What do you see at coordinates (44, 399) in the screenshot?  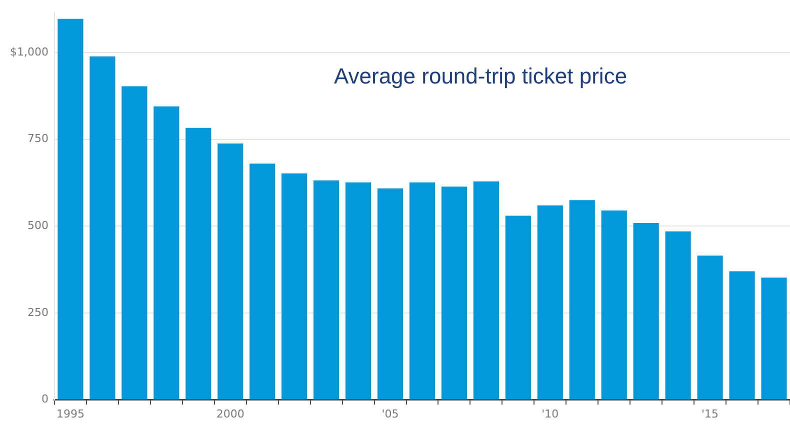 I see `y-tick-label: 0` at bounding box center [44, 399].